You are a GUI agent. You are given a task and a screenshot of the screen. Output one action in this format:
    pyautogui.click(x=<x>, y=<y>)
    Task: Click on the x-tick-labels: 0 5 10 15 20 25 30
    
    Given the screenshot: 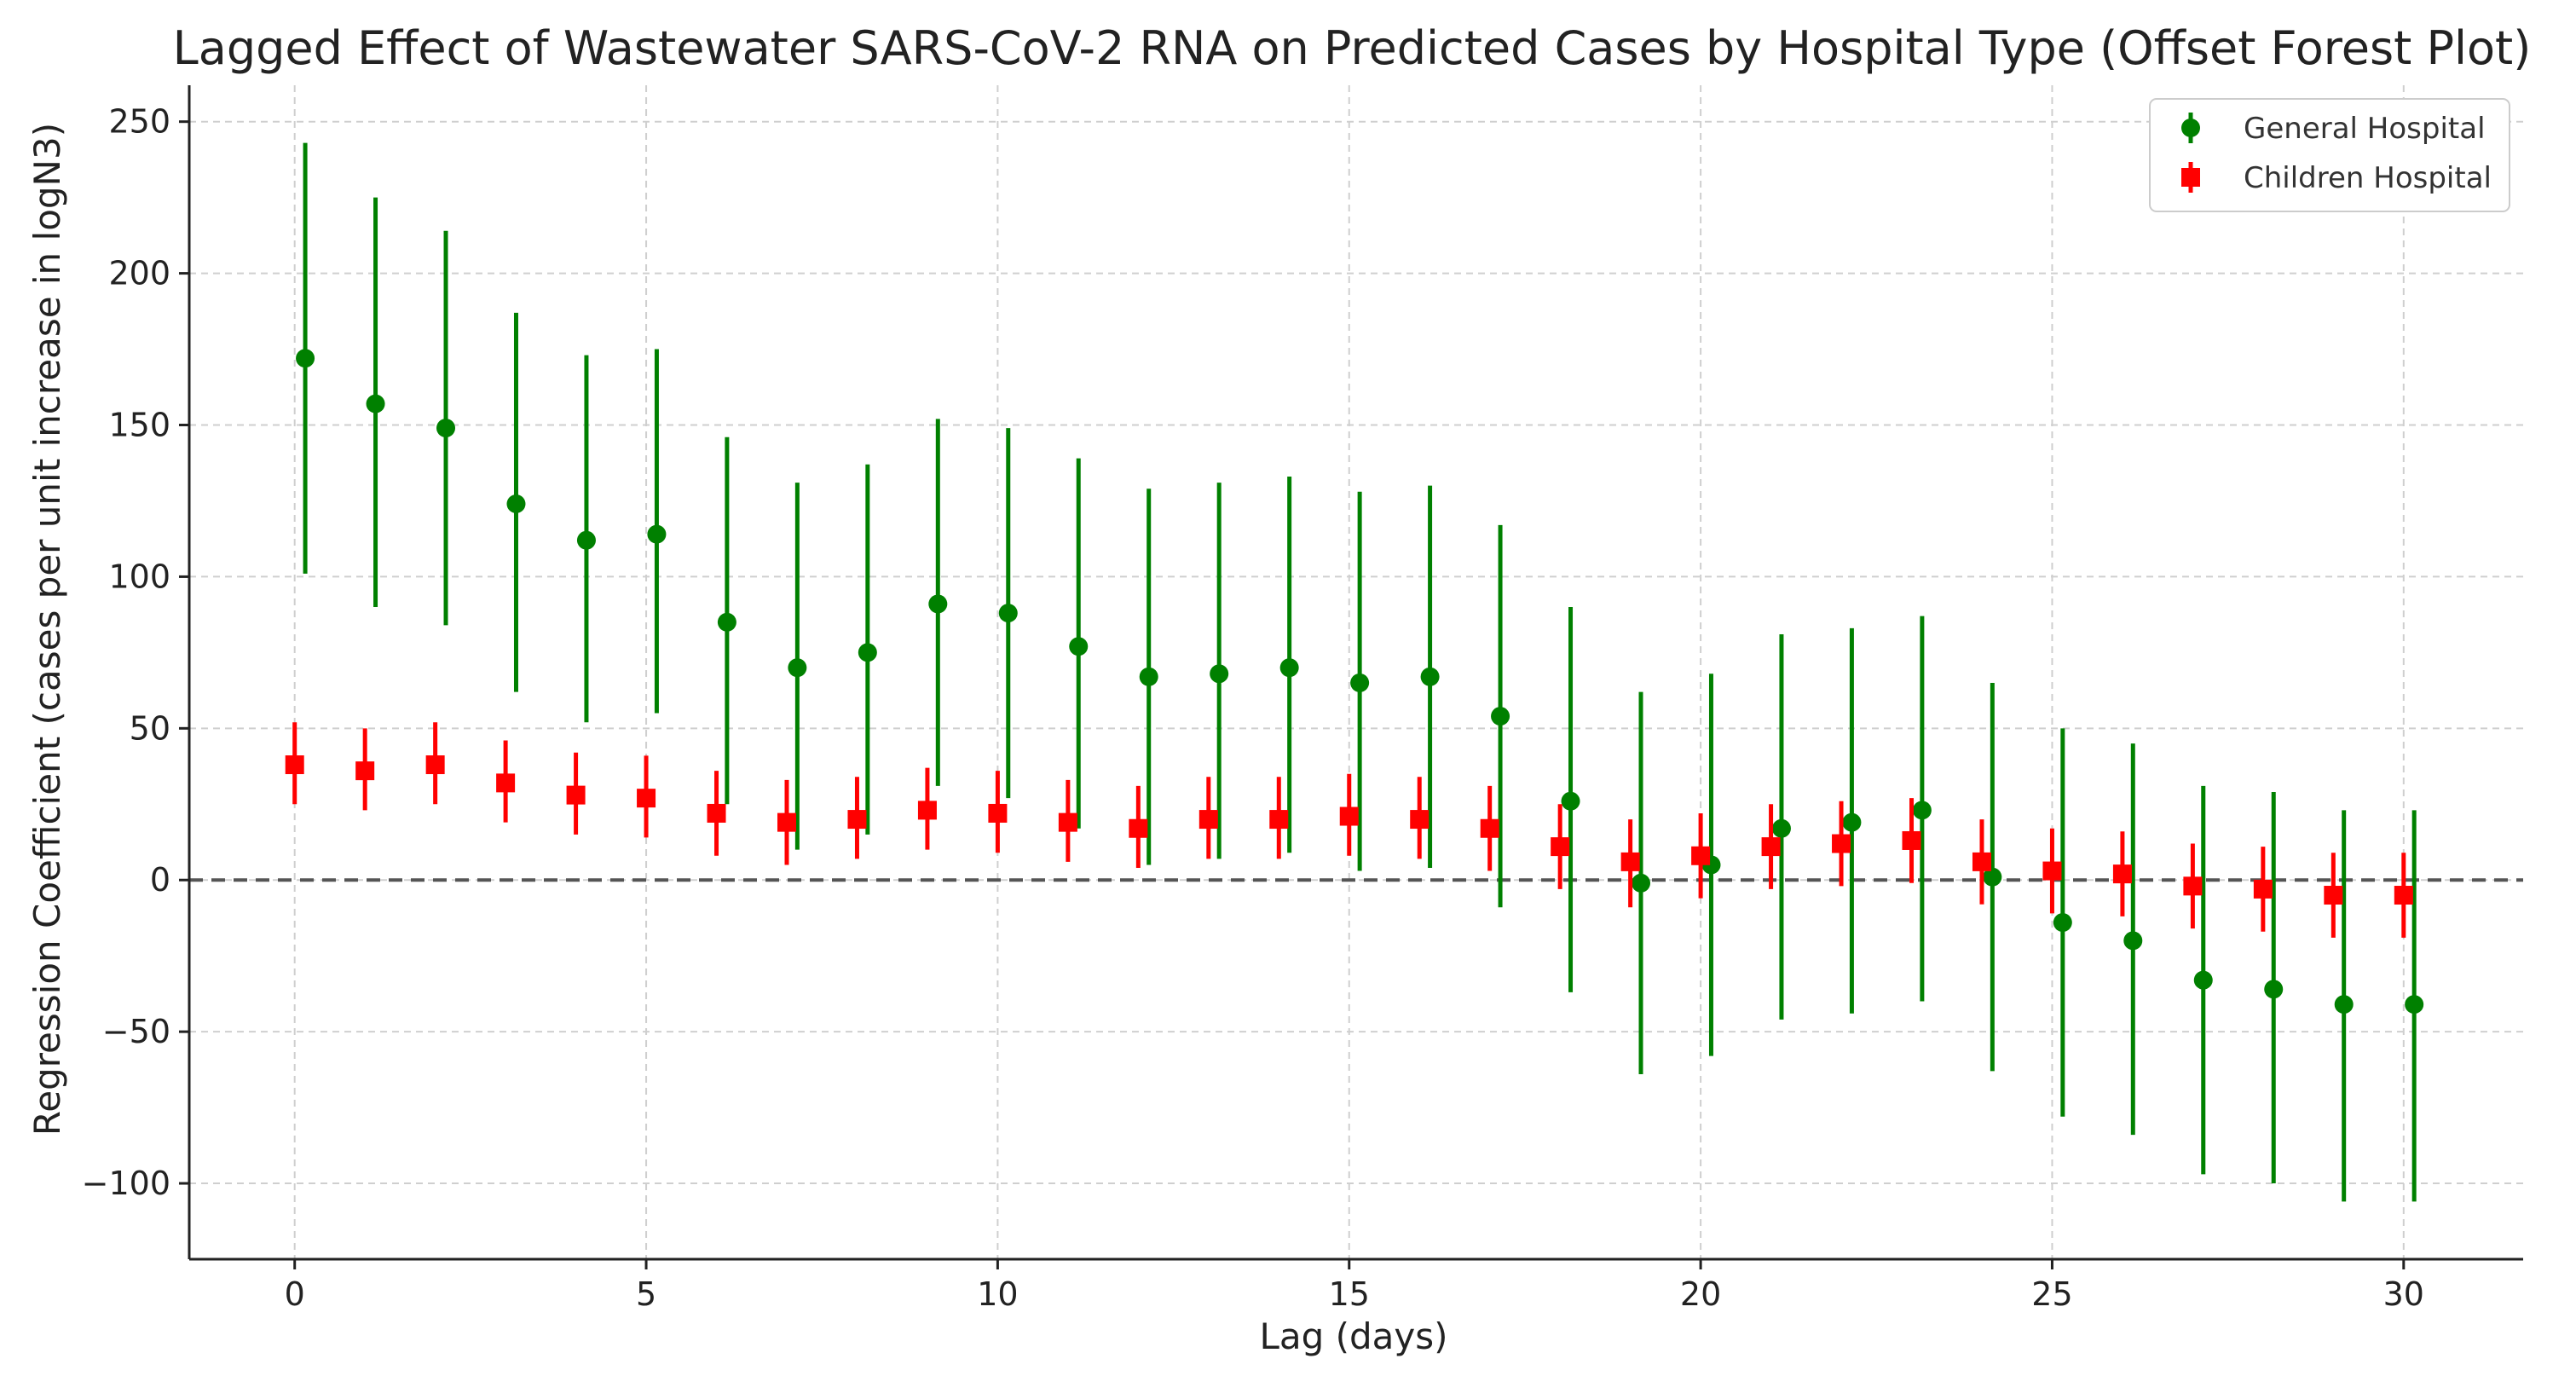 What is the action you would take?
    pyautogui.click(x=1354, y=1286)
    